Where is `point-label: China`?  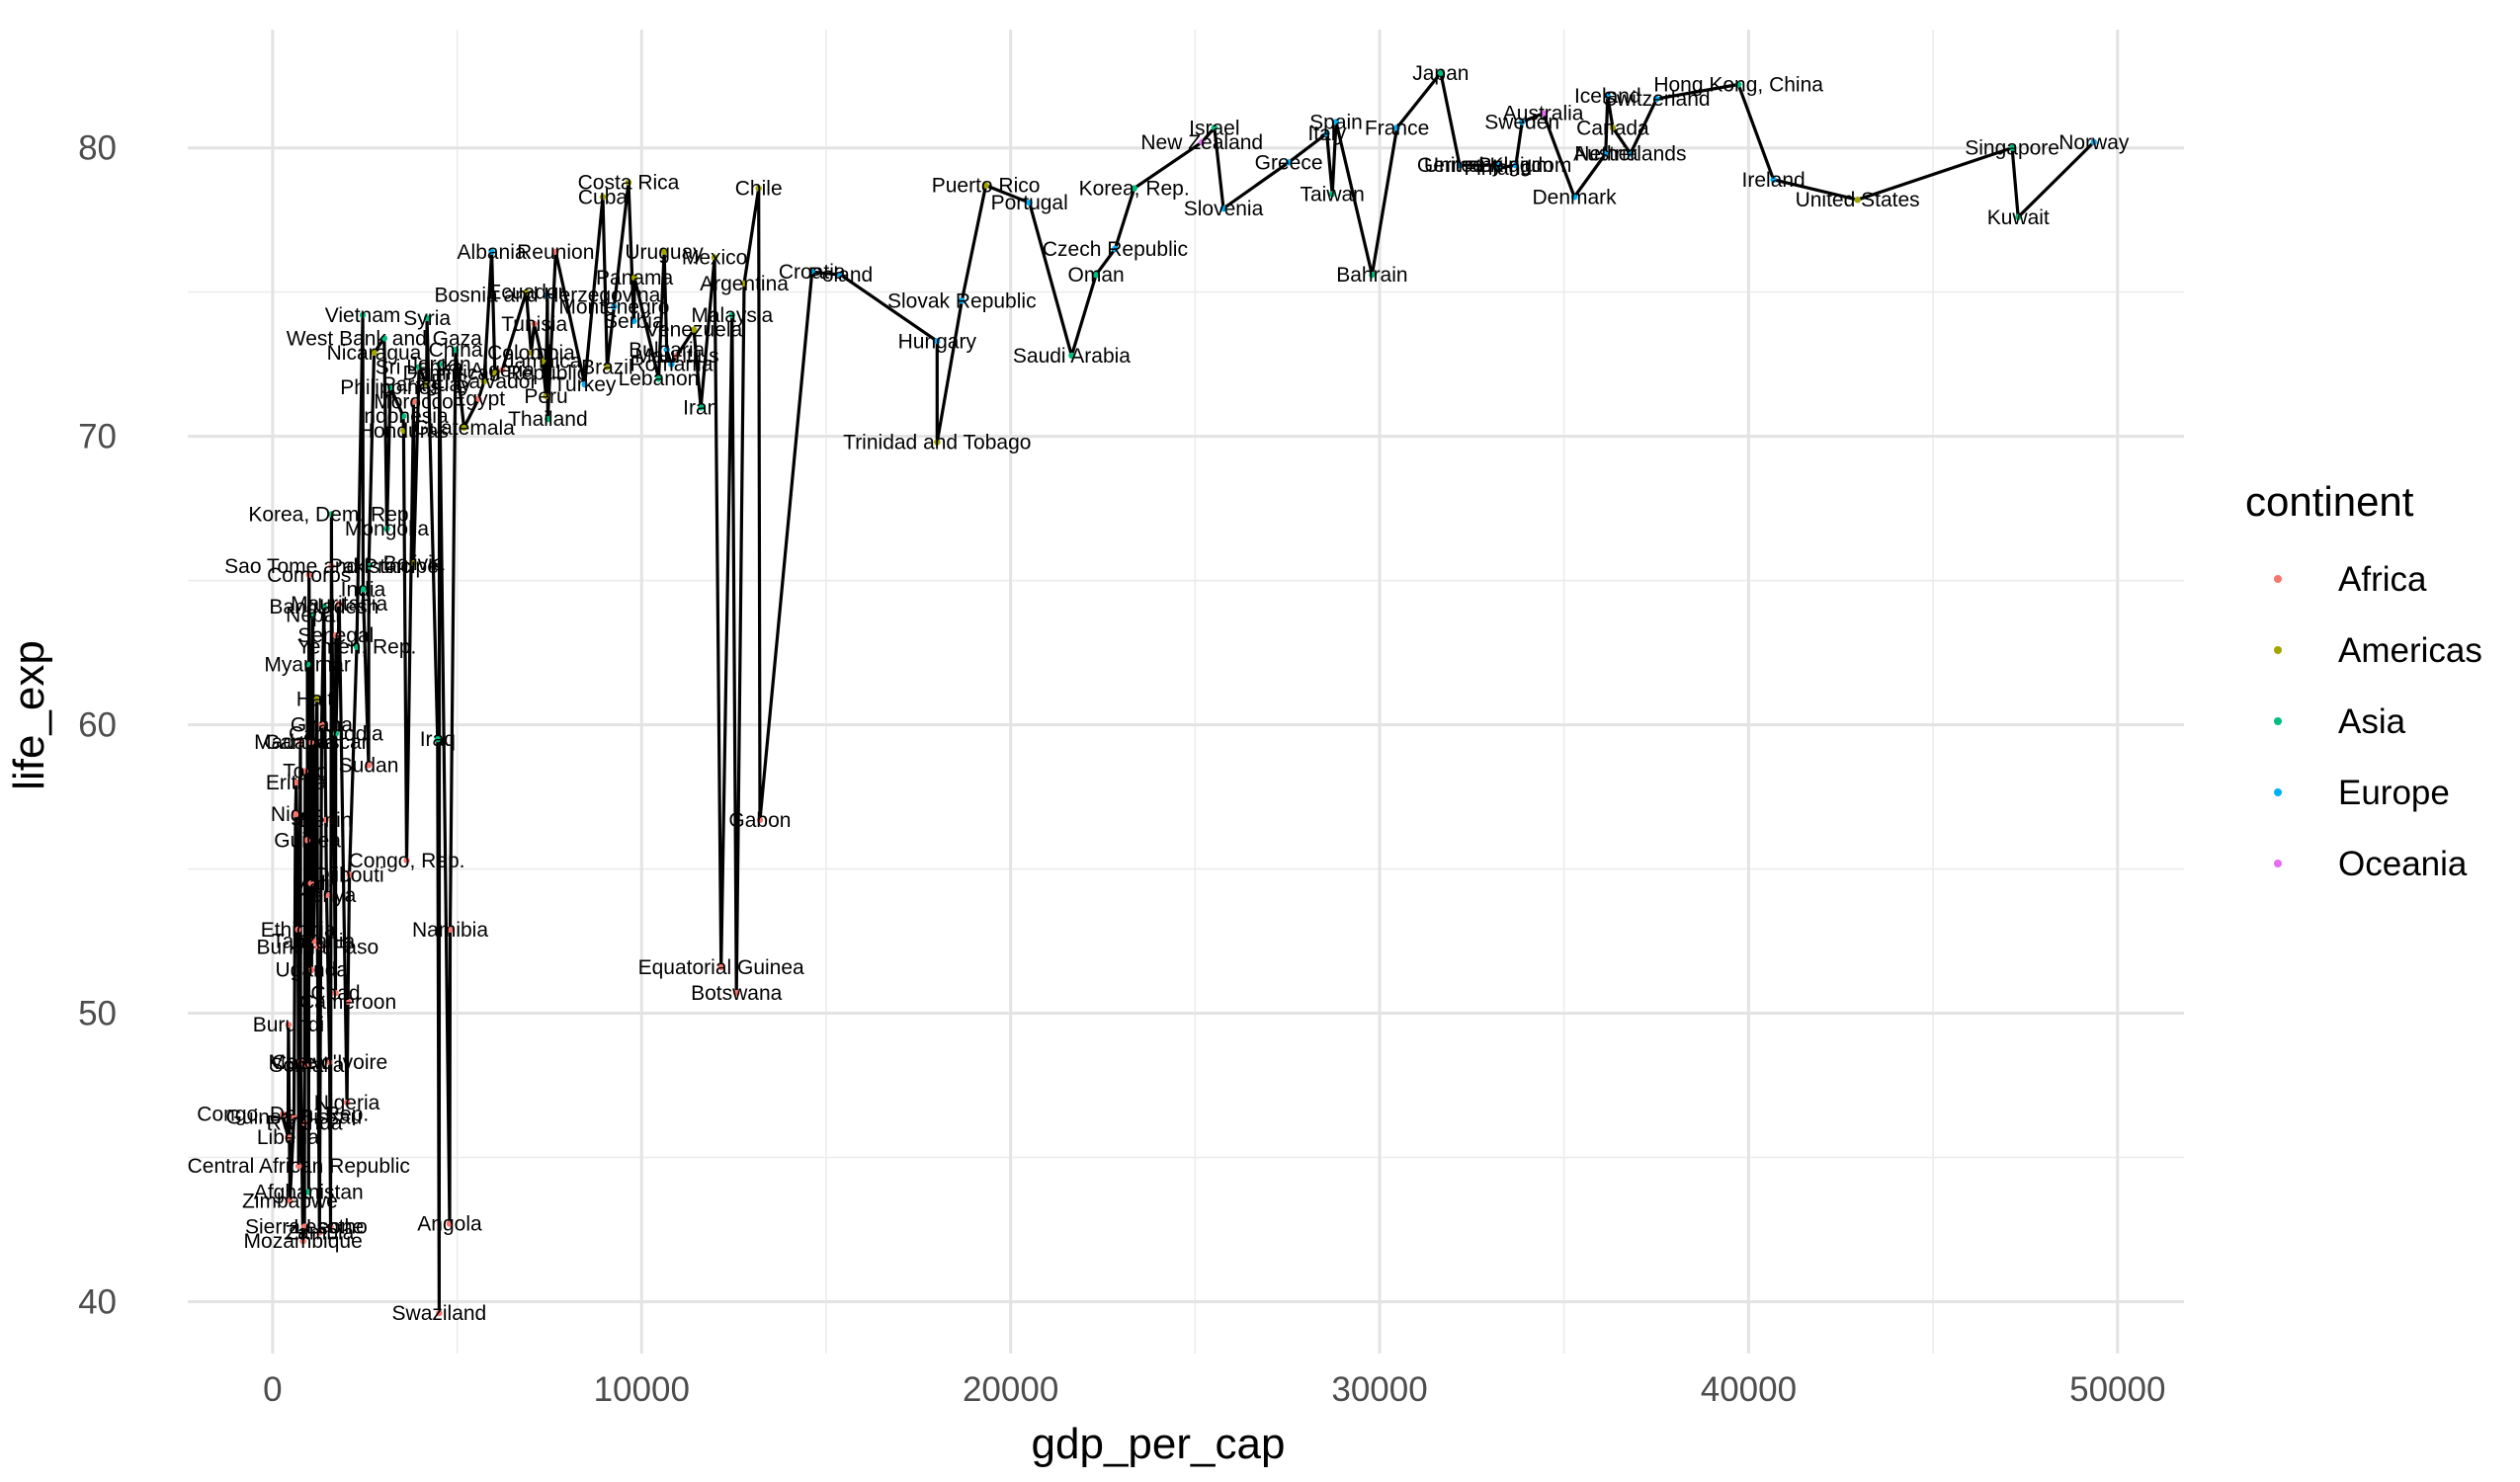
point-label: China is located at coordinates (456, 350).